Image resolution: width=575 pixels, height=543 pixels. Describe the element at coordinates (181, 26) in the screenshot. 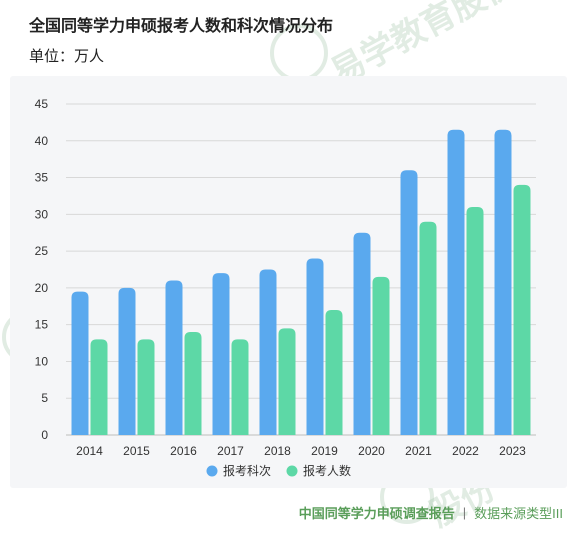

I see `chart-title: 全国同等学力申硕报考人数和科次情况分布` at that location.